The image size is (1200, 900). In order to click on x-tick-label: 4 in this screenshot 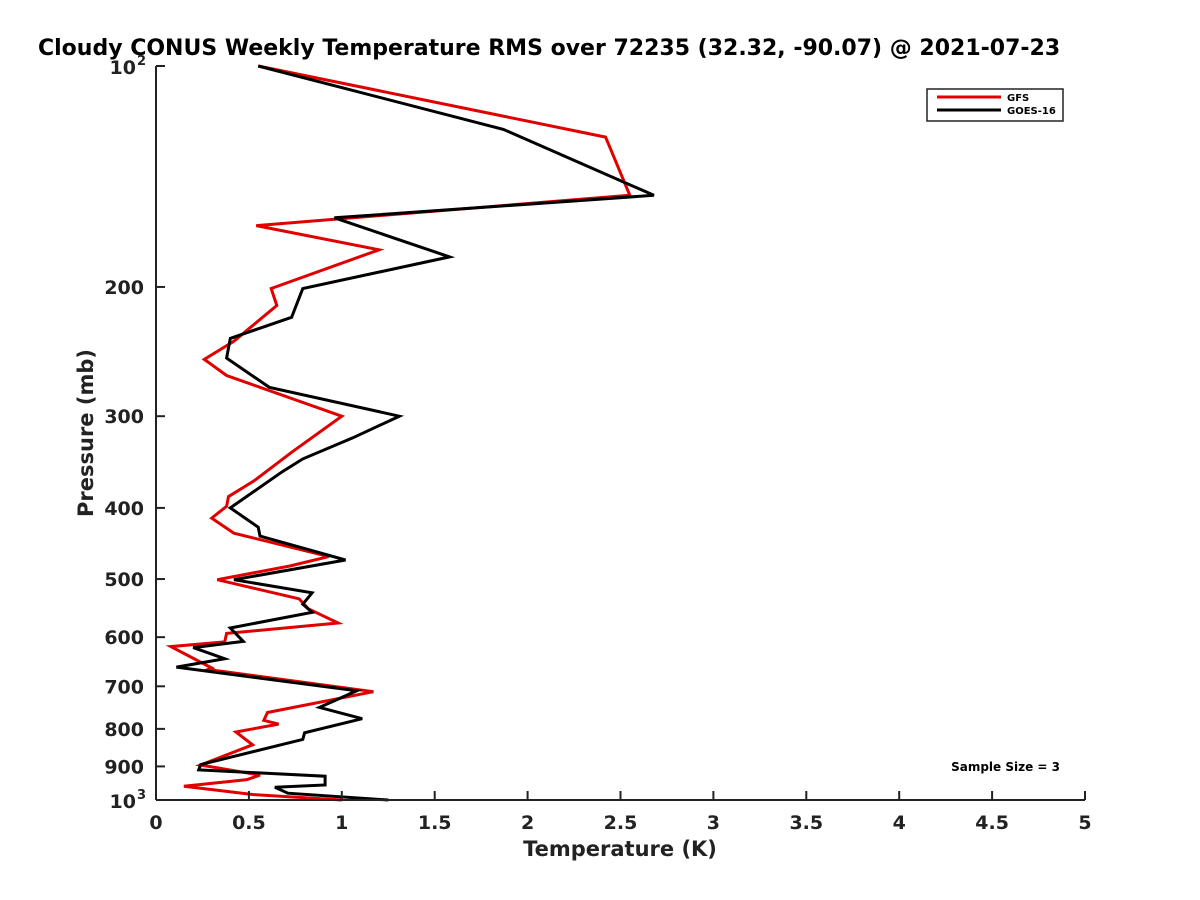, I will do `click(899, 823)`.